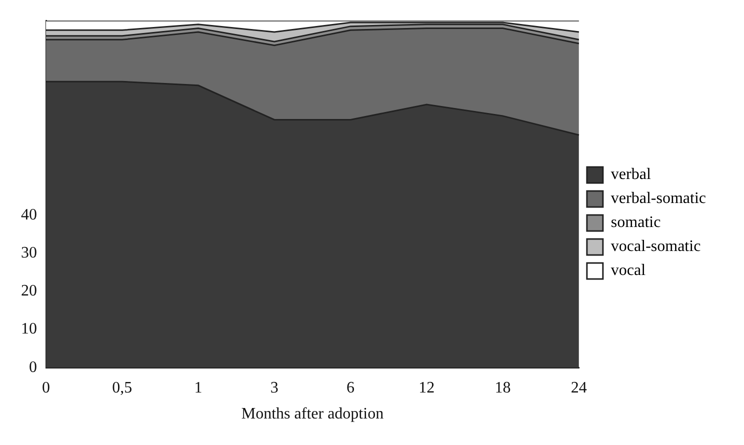  Describe the element at coordinates (274, 387) in the screenshot. I see `x-tick-label: 3` at that location.